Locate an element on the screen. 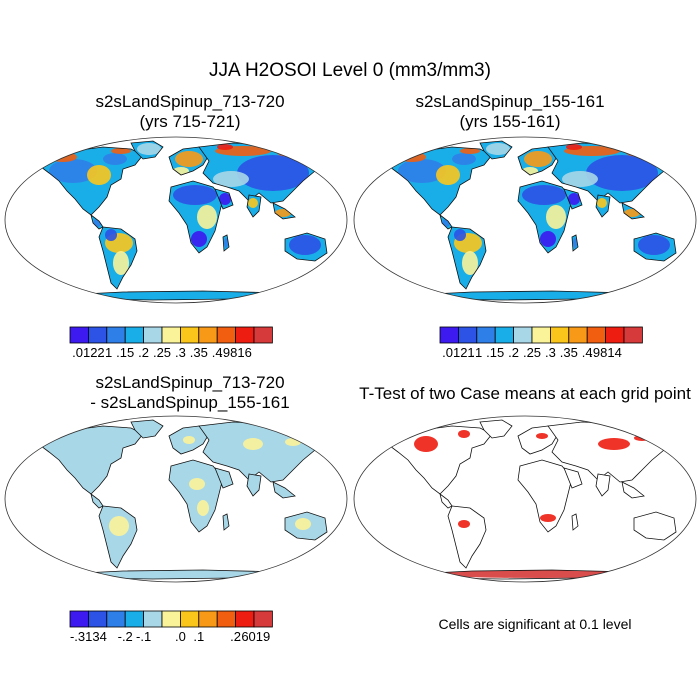  colorbar-tick-label: .0122 is located at coordinates (88, 352).